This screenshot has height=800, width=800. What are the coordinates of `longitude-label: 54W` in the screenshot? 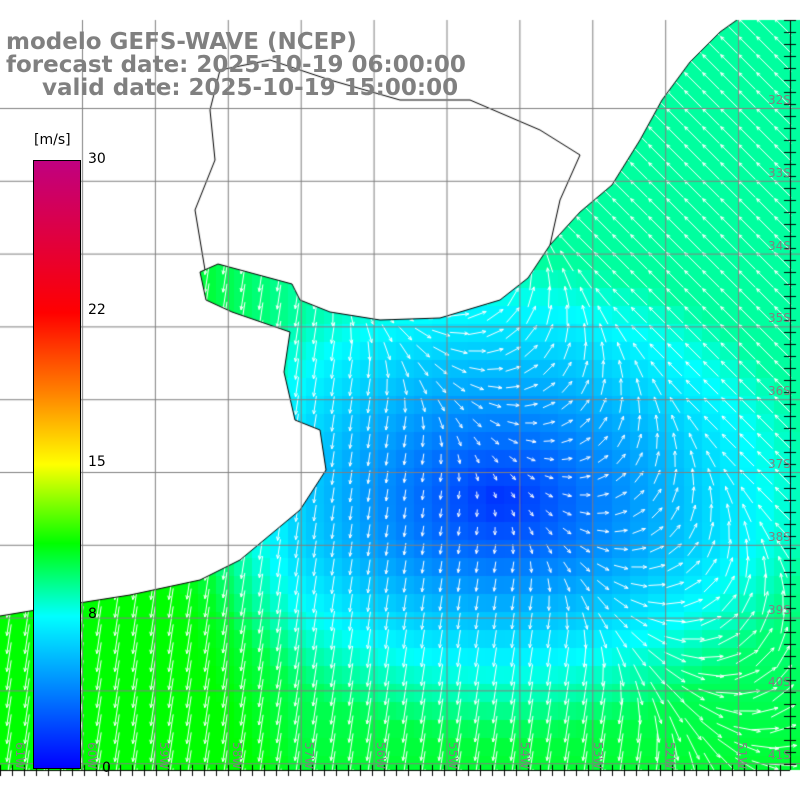 It's located at (525, 756).